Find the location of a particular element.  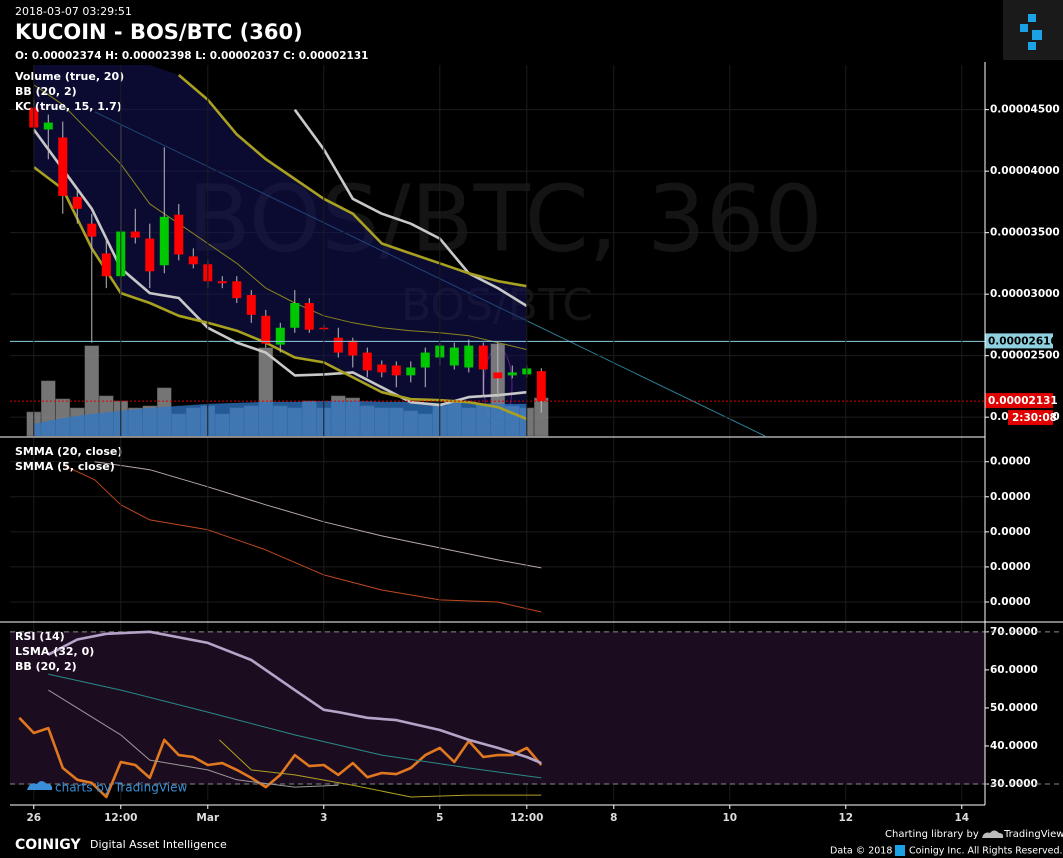

tv-credit: charts by TradingView is located at coordinates (107, 788).